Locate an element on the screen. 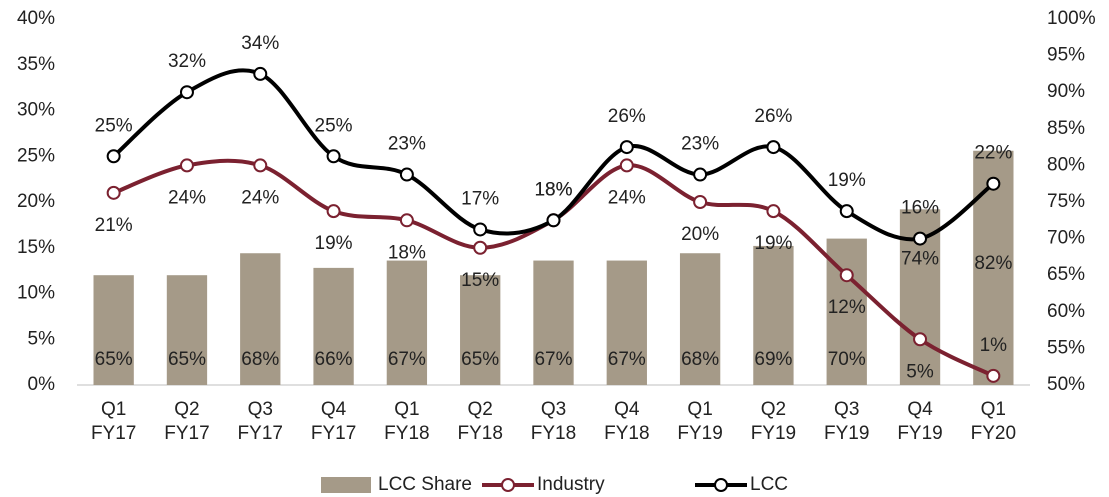 The image size is (1109, 497). y2-tick-label: 55% is located at coordinates (1066, 347).